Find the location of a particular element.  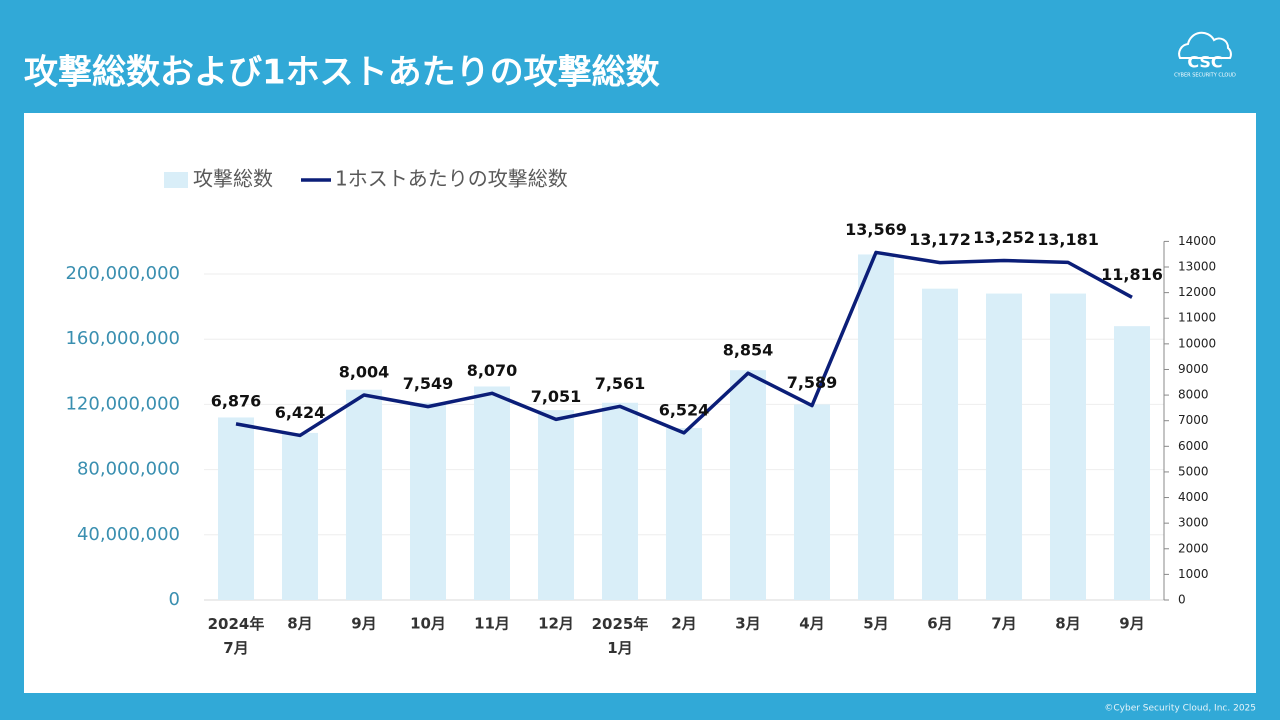

y2-tick-label: 6000 is located at coordinates (1193, 446).